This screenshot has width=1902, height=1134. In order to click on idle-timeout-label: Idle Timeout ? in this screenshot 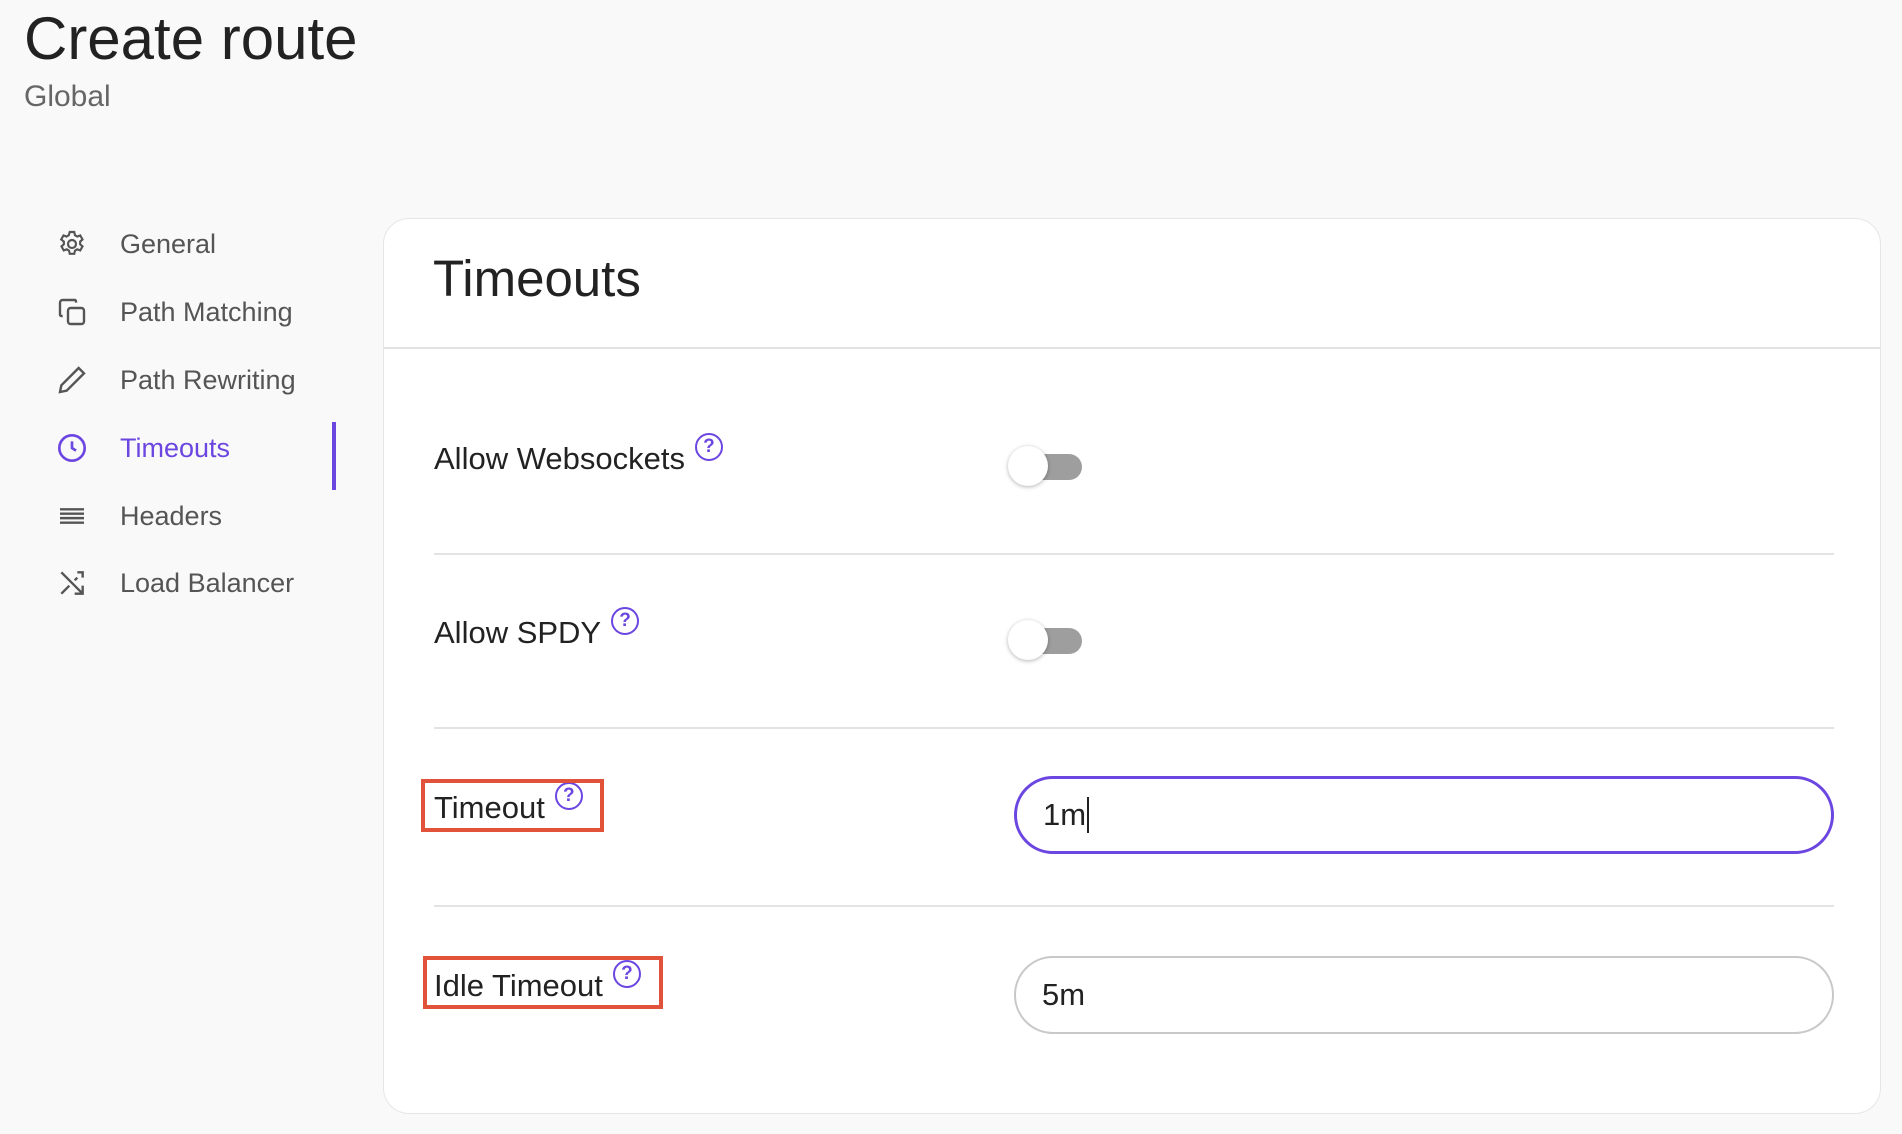, I will do `click(537, 982)`.